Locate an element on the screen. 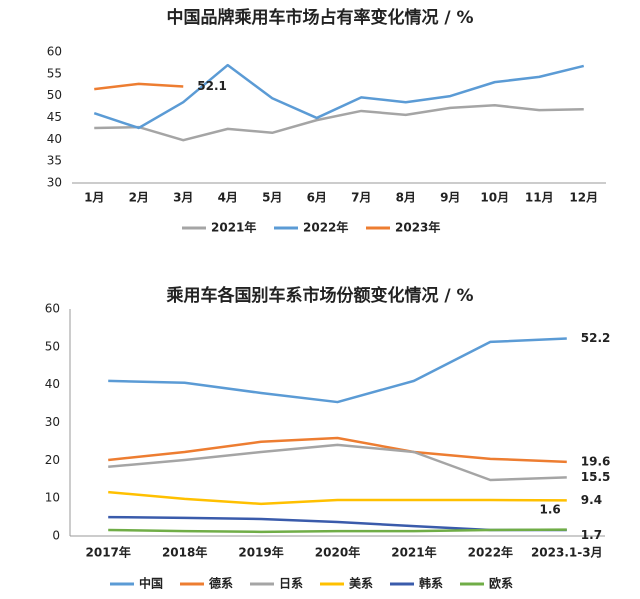  y-tick-label: 55 is located at coordinates (54, 73).